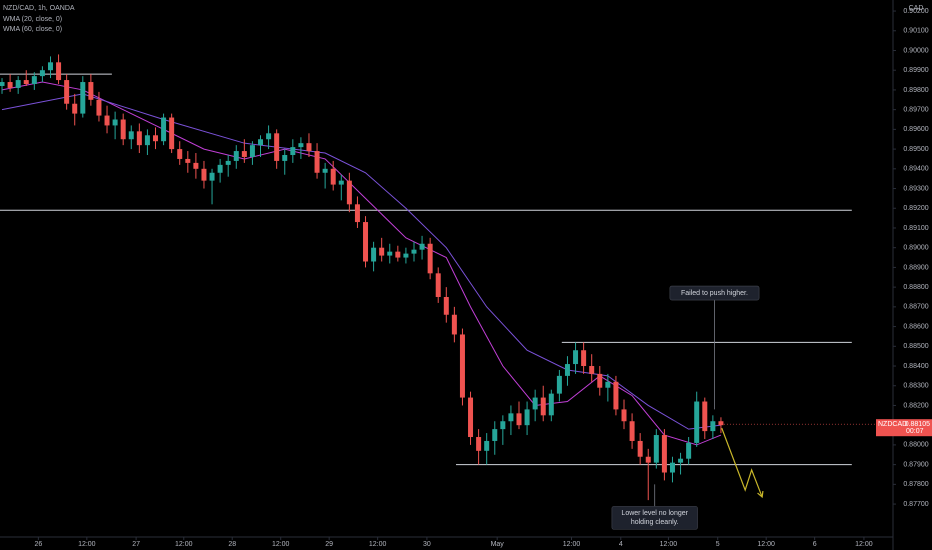  What do you see at coordinates (915, 109) in the screenshot?
I see `y-tick-label: 0.89700` at bounding box center [915, 109].